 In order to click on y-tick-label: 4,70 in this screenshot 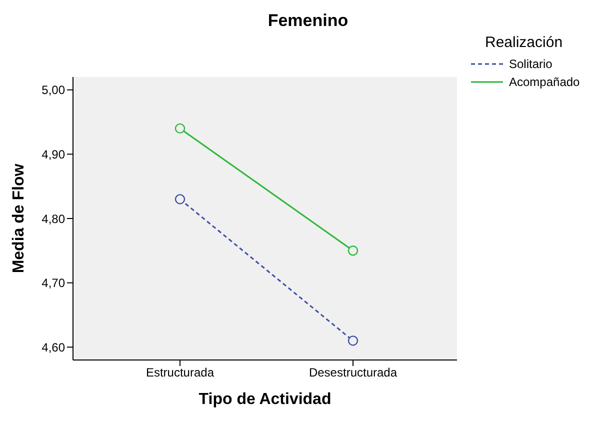, I will do `click(54, 283)`.